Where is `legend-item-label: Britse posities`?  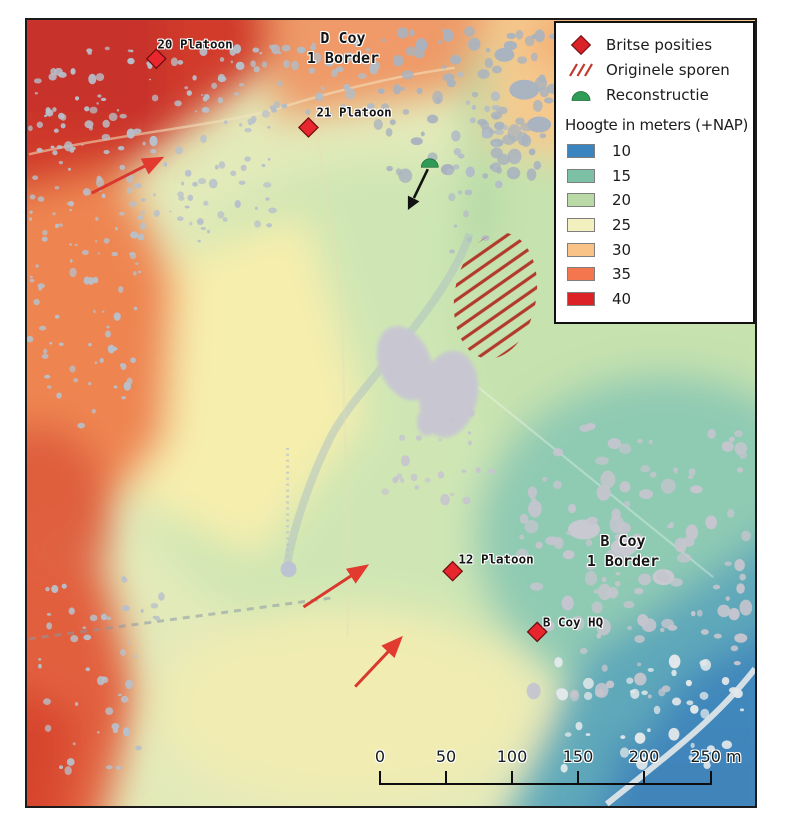
legend-item-label: Britse posities is located at coordinates (659, 44).